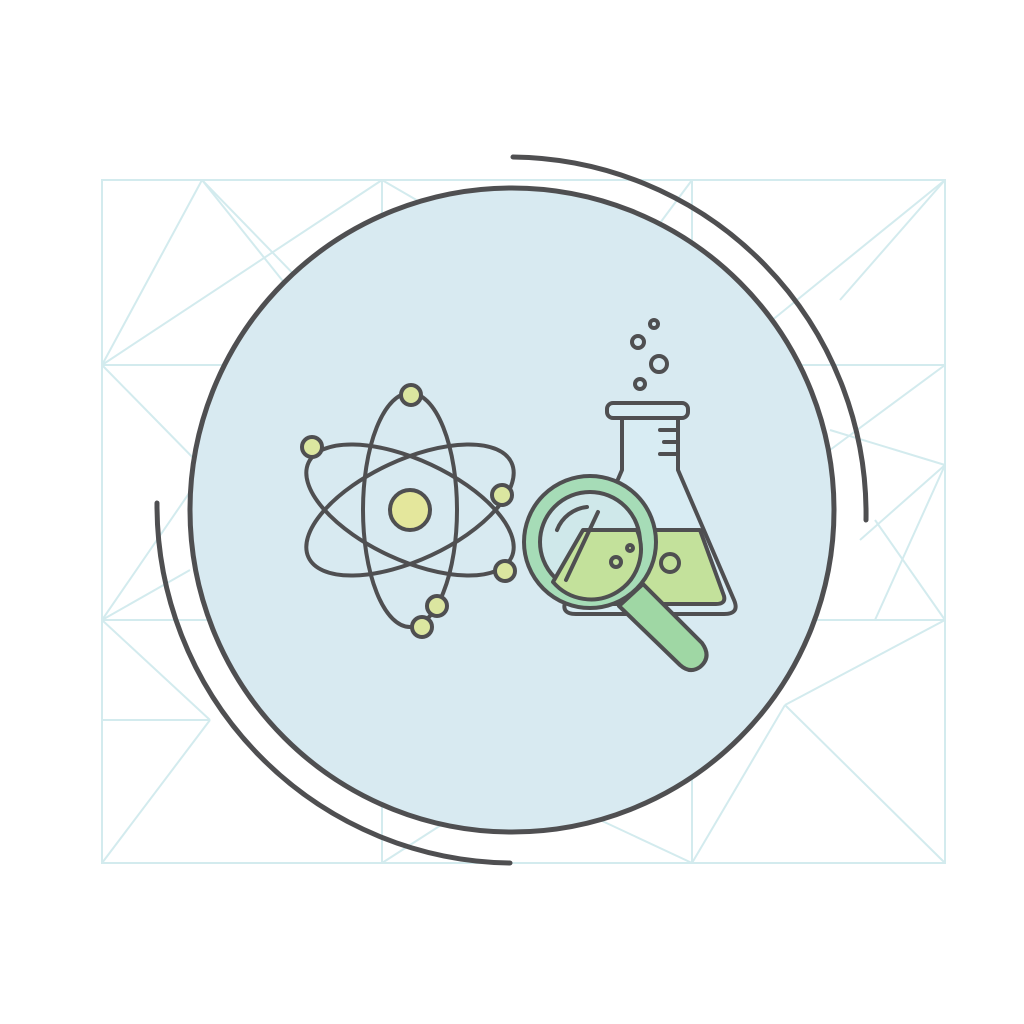 The image size is (1024, 1024). Describe the element at coordinates (689, 338) in the screenshot. I see `orbit-arc-top-right` at that location.